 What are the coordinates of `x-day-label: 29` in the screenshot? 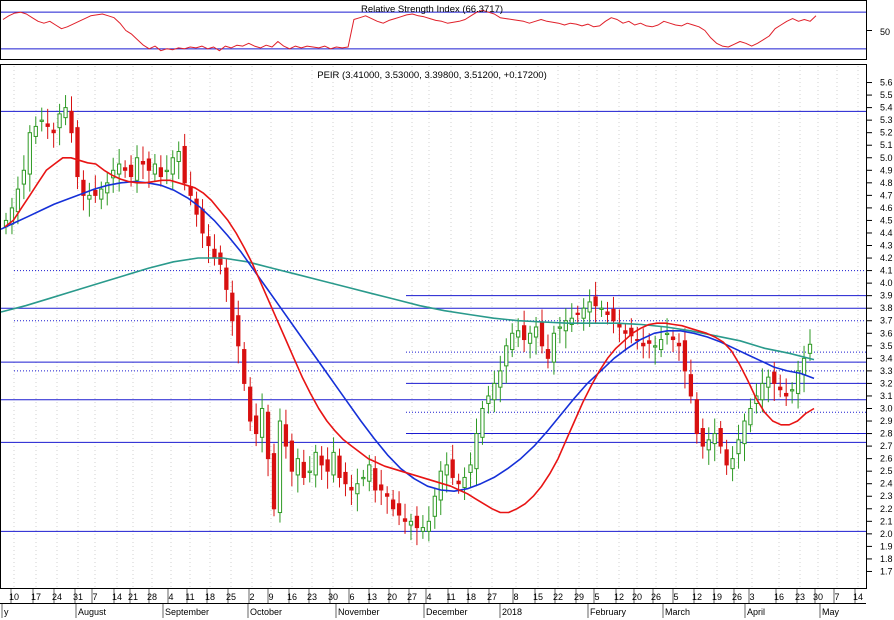 It's located at (579, 597).